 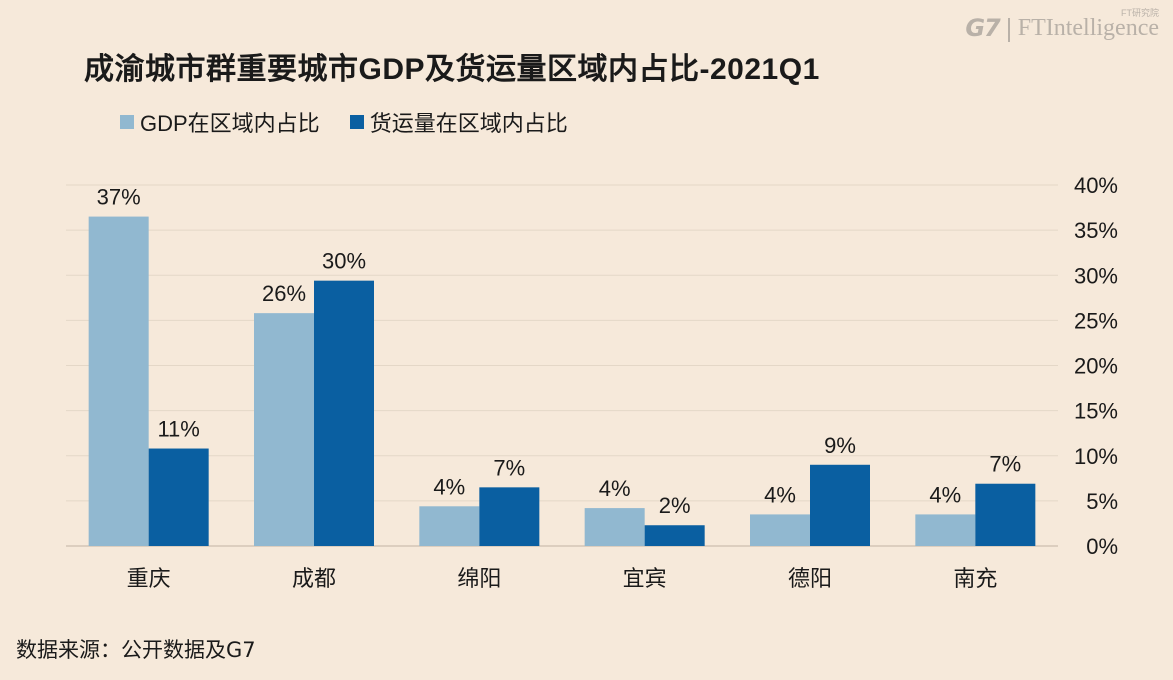 What do you see at coordinates (468, 123) in the screenshot?
I see `legend-label-freight: 货运量在区域内占比` at bounding box center [468, 123].